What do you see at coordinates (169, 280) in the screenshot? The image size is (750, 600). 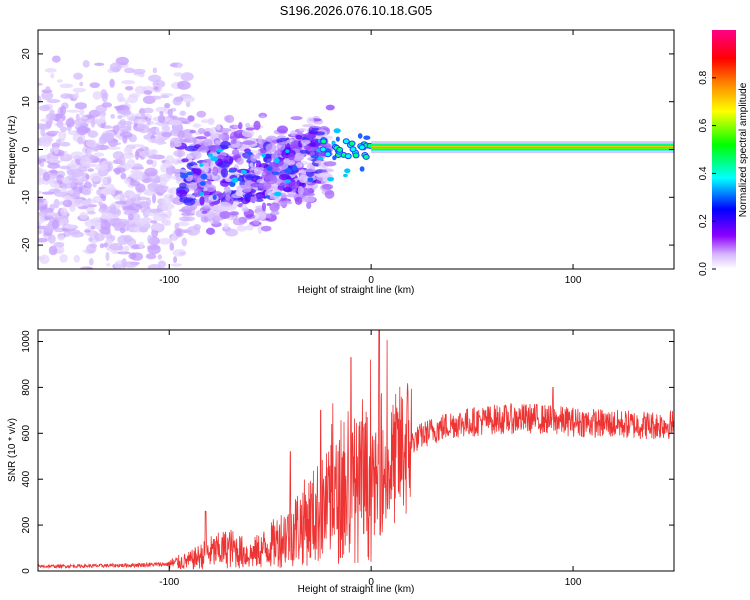 I see `spectrogram-x-tick-label: -100` at bounding box center [169, 280].